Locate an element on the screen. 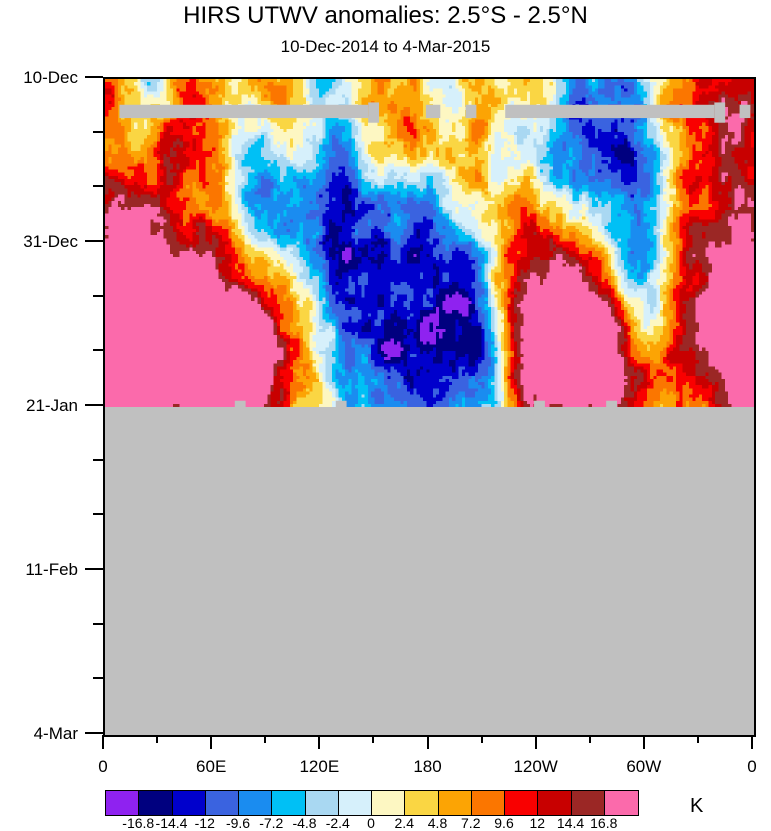 Image resolution: width=771 pixels, height=831 pixels. colorbar-tick-label: -7.2 is located at coordinates (271, 823).